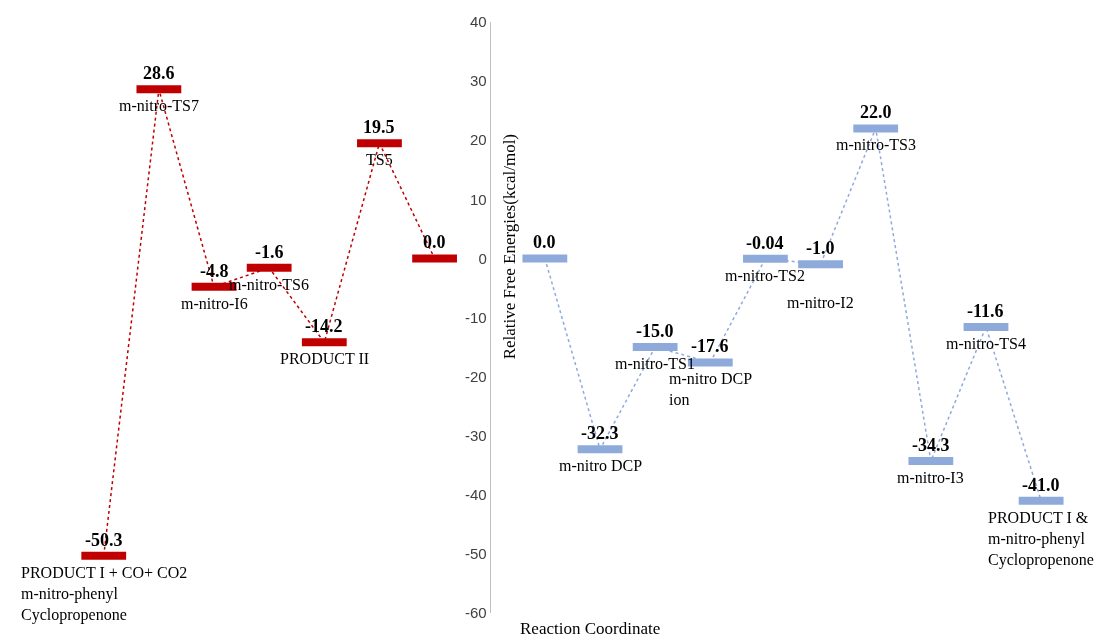 This screenshot has width=1098, height=639. I want to click on data-label: -50.3, so click(104, 540).